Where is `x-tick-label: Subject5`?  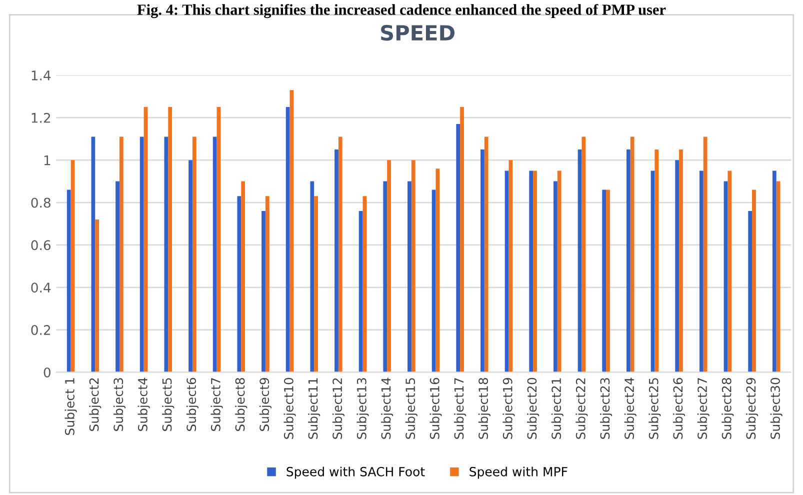
x-tick-label: Subject5 is located at coordinates (168, 404).